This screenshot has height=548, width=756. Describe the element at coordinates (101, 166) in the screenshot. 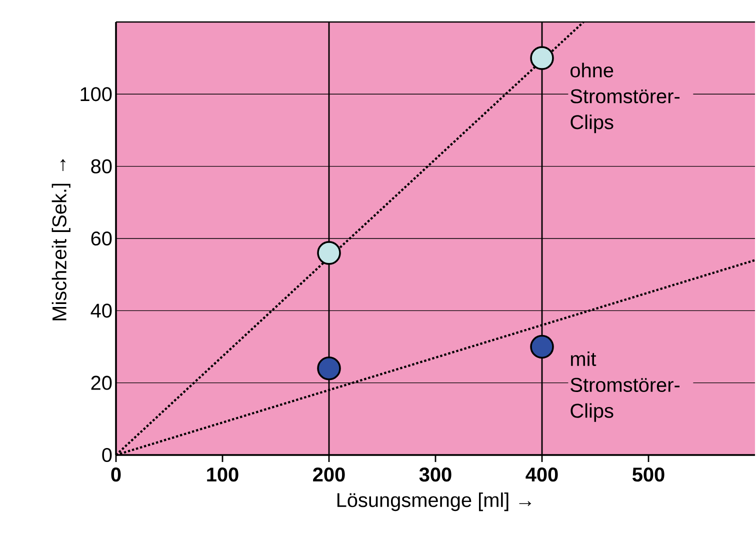

I see `y-tick-label: 80` at that location.